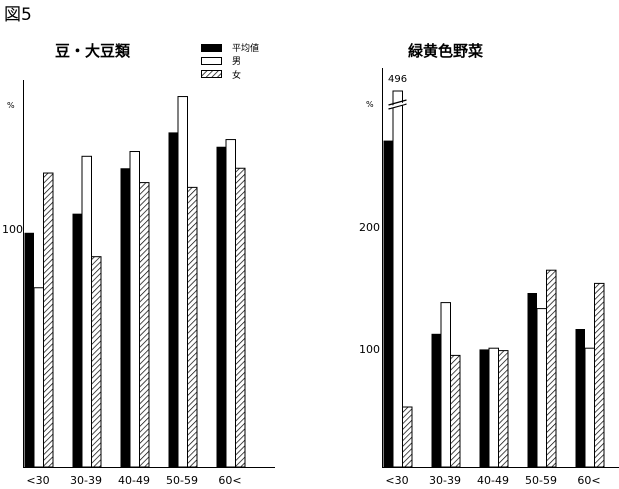  What do you see at coordinates (211, 74) in the screenshot?
I see `legend-swatch-female` at bounding box center [211, 74].